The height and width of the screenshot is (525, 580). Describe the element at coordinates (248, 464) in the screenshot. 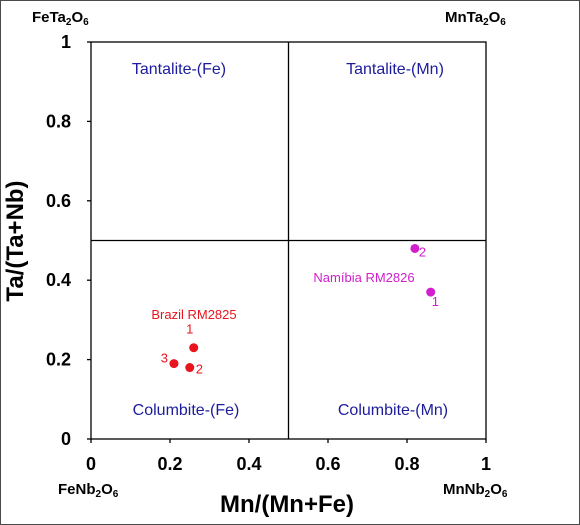

I see `x-tick-label: 0.4` at that location.